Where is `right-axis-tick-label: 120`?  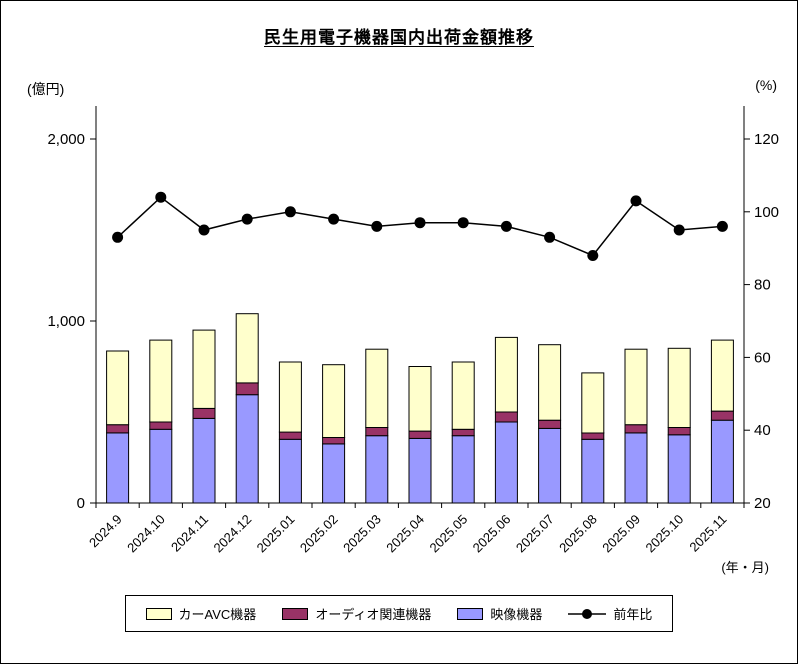 right-axis-tick-label: 120 is located at coordinates (766, 139).